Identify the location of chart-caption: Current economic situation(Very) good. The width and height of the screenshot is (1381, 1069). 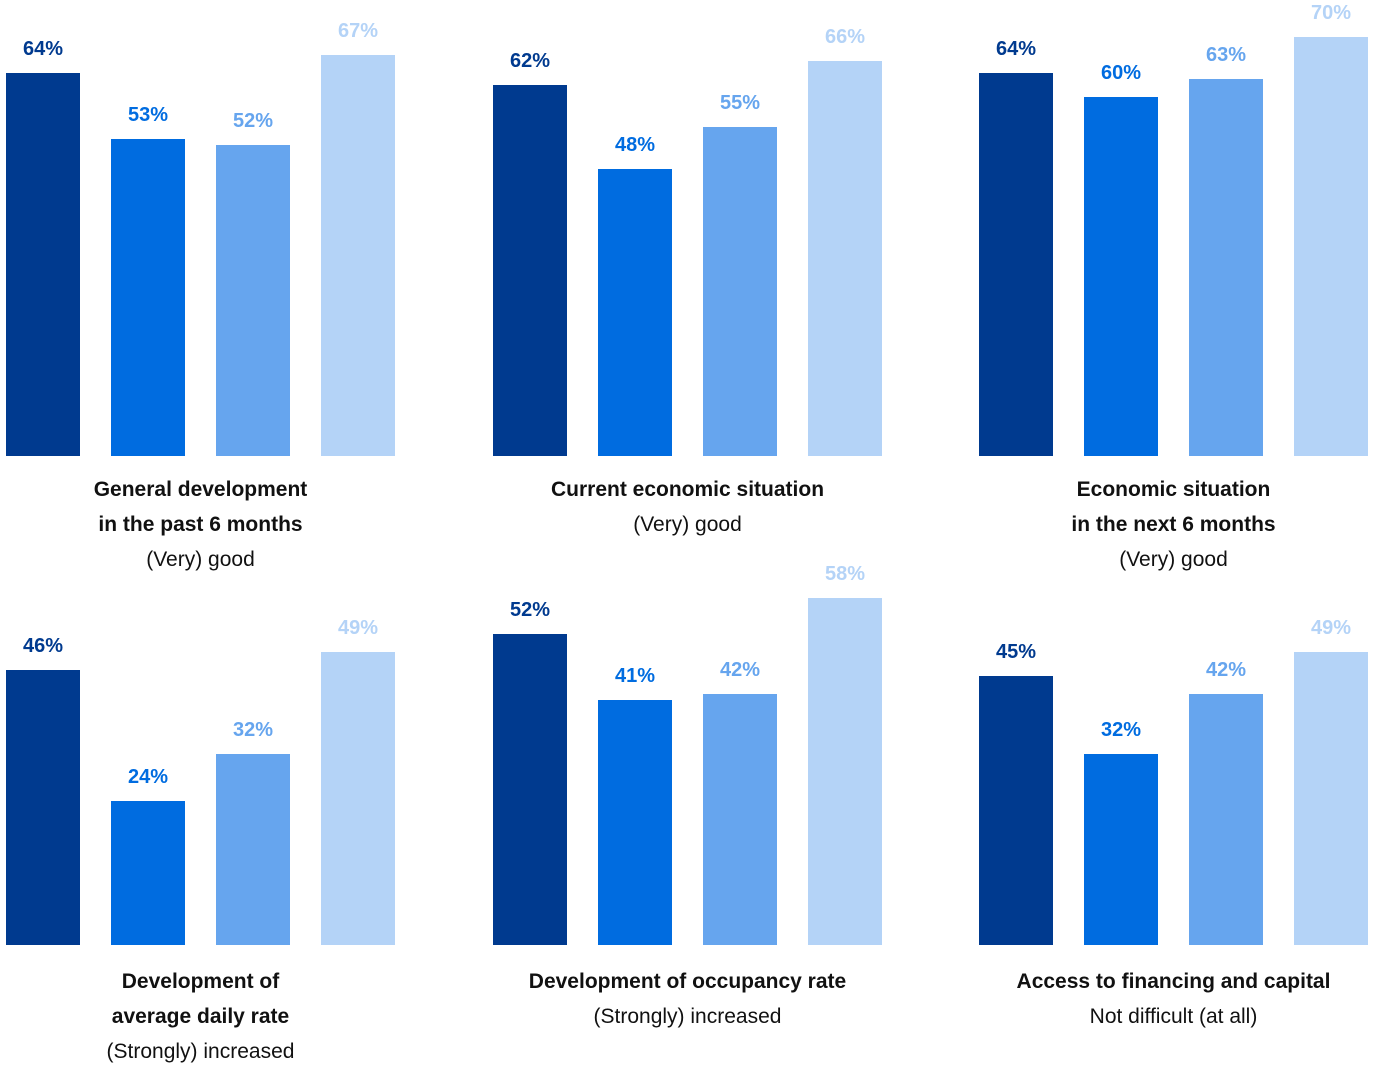
(688, 507).